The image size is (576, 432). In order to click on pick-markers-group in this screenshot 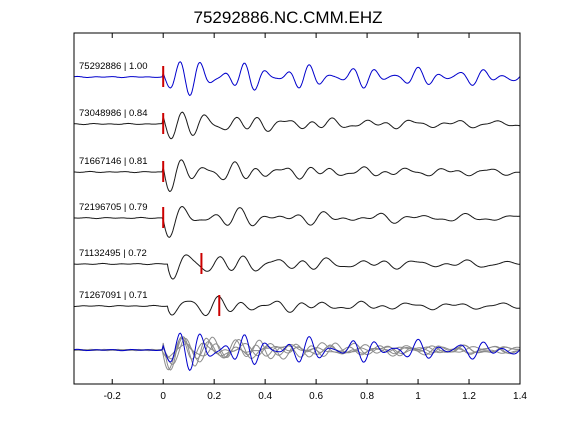, I will do `click(191, 191)`.